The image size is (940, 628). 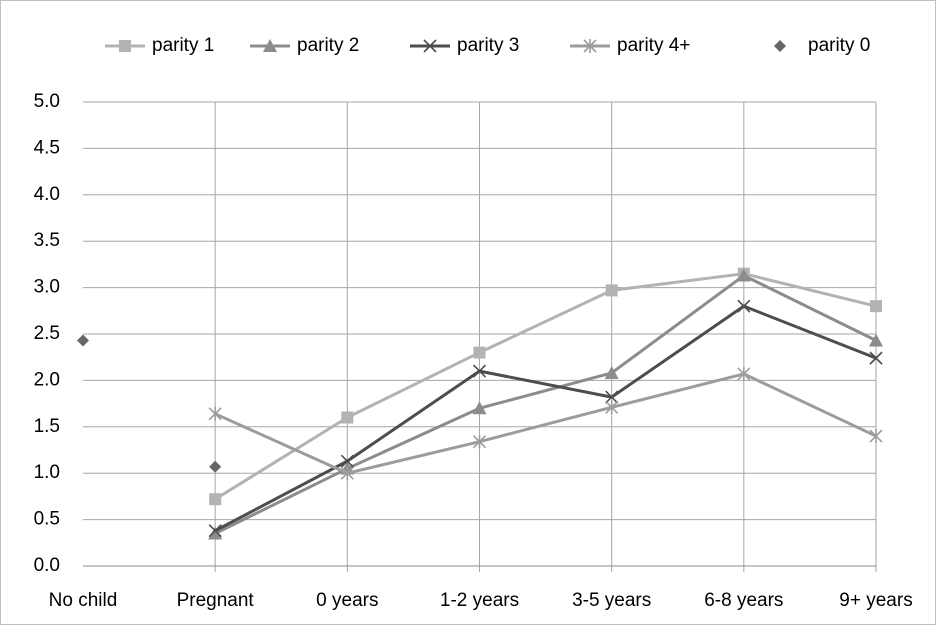 I want to click on legend-label: parity 3, so click(x=488, y=45).